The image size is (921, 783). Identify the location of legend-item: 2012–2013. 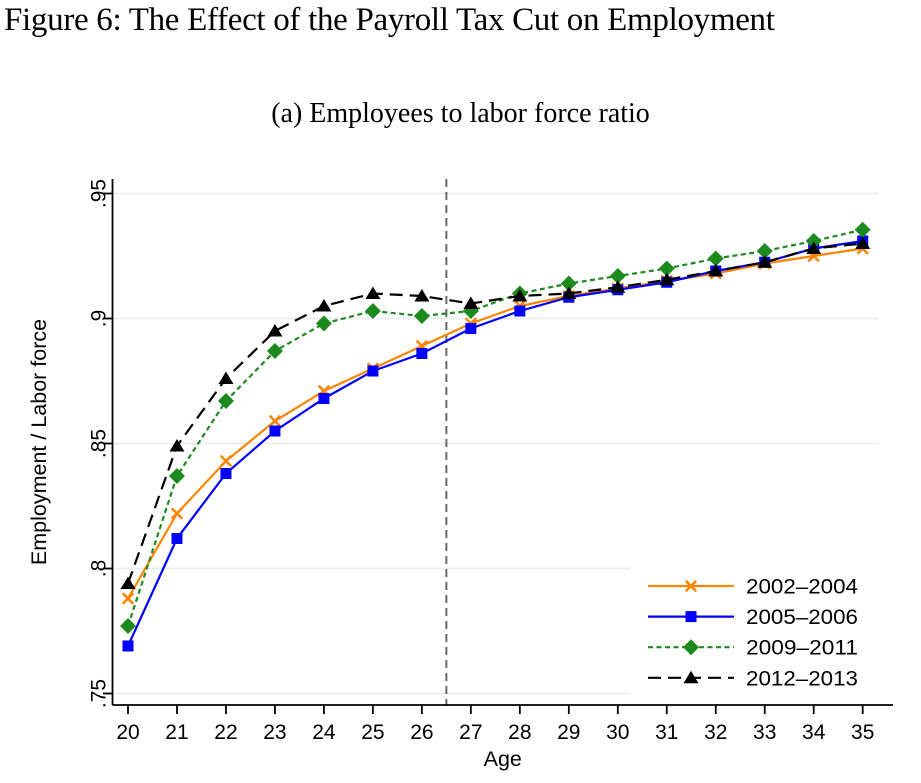
(753, 678).